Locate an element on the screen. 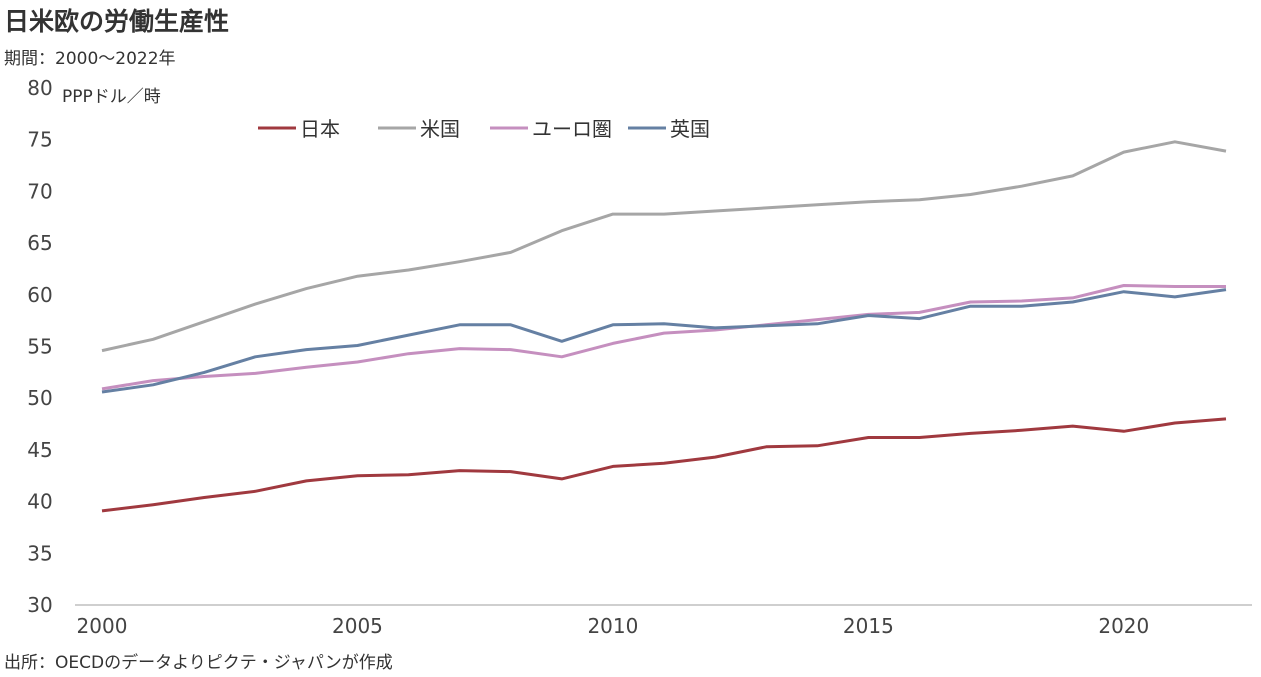 Image resolution: width=1261 pixels, height=677 pixels. x-tick-label: 2015 is located at coordinates (868, 626).